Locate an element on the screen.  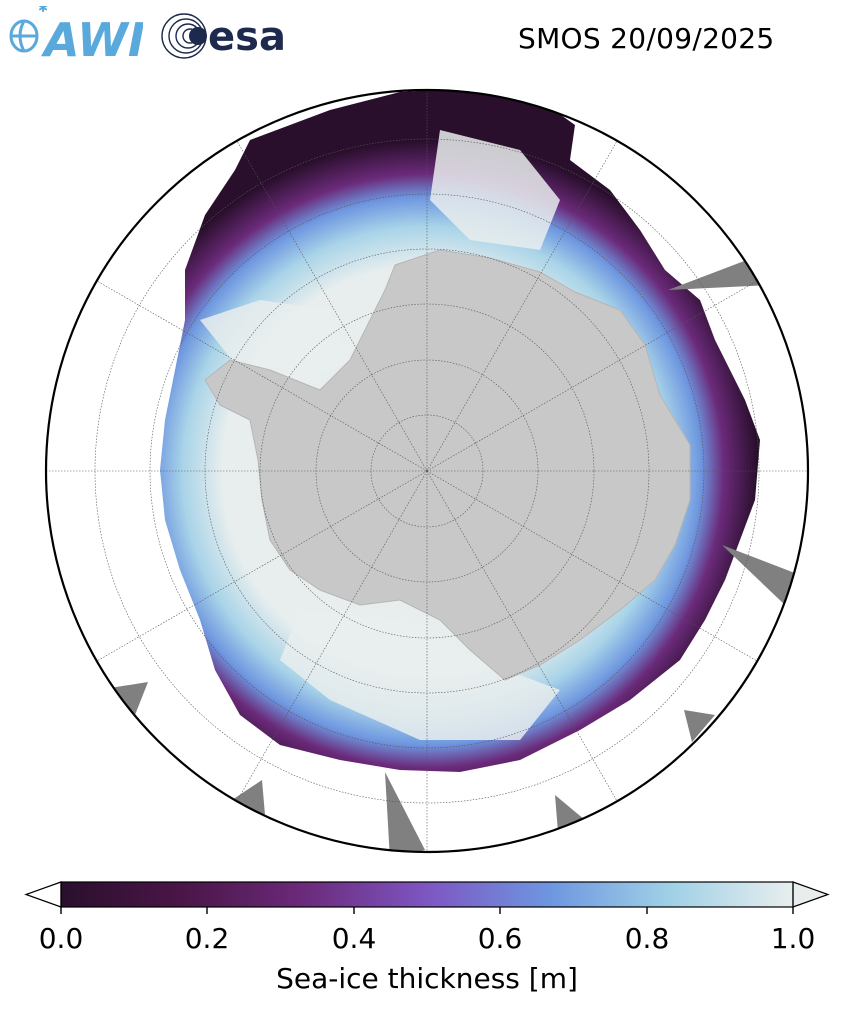
awi-logo: ✱ AWI is located at coordinates (76, 34).